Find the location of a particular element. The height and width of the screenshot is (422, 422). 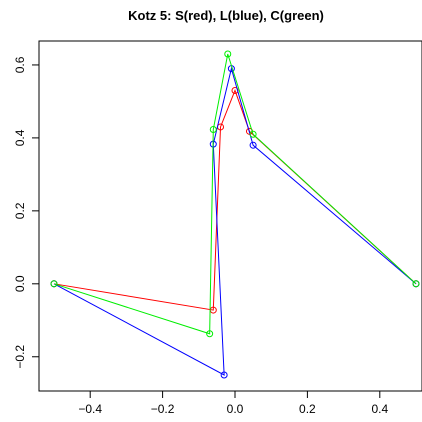

x-tick-label: −0.4 is located at coordinates (90, 409).